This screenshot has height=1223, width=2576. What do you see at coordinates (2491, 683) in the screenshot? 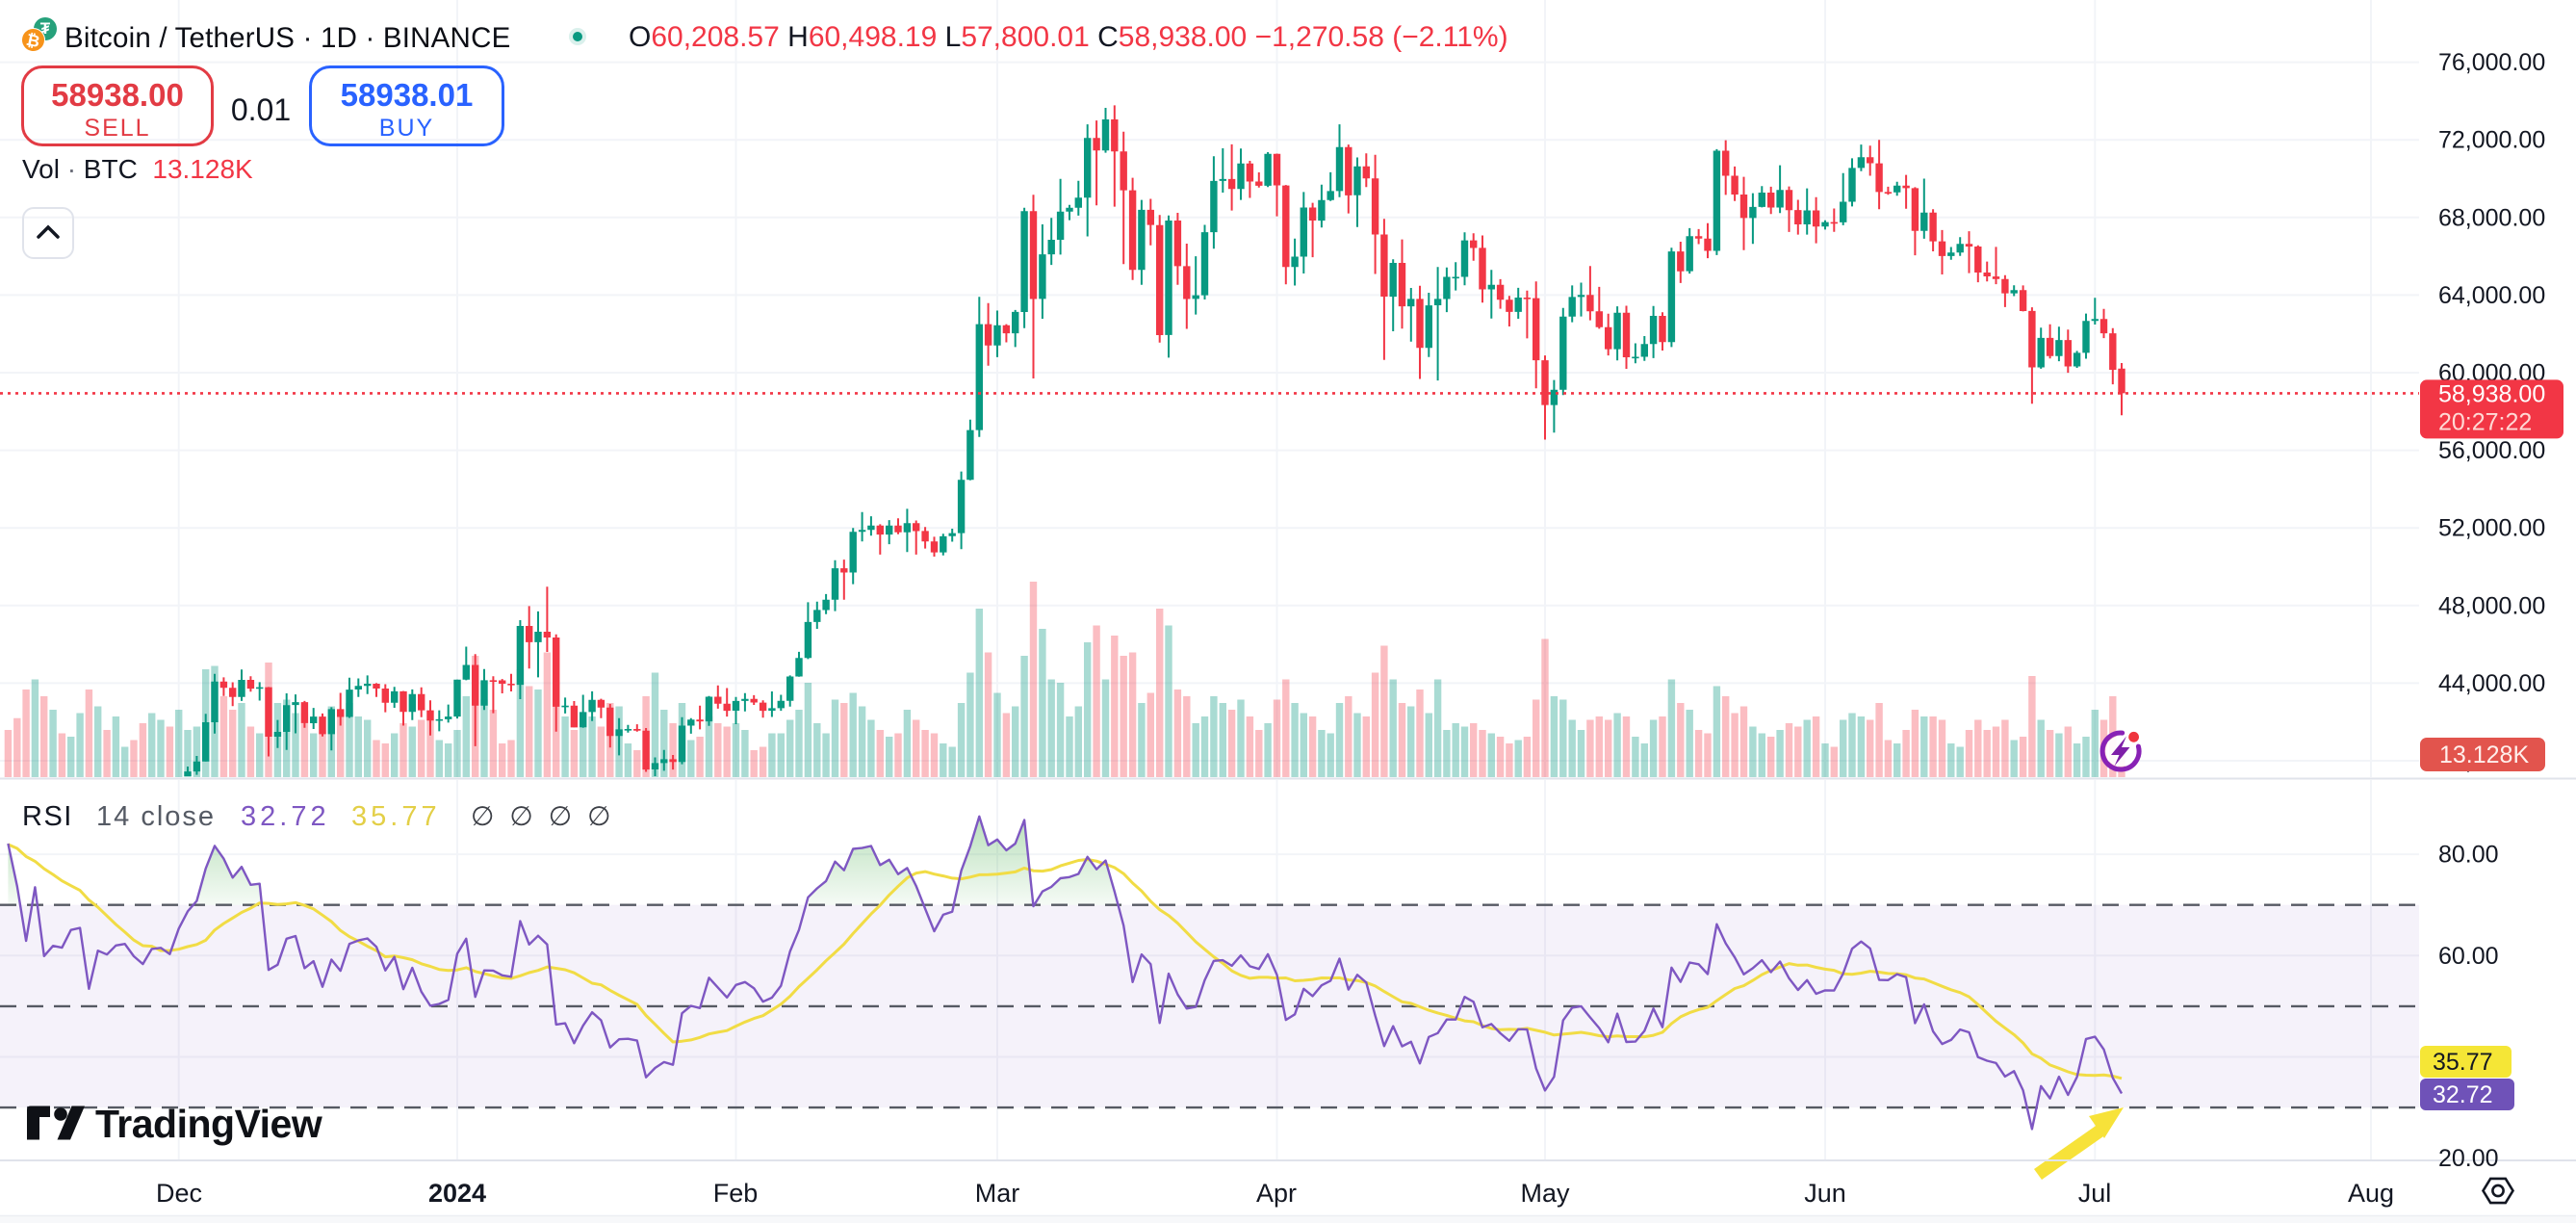
I see `svg-text: 44,000.00` at bounding box center [2491, 683].